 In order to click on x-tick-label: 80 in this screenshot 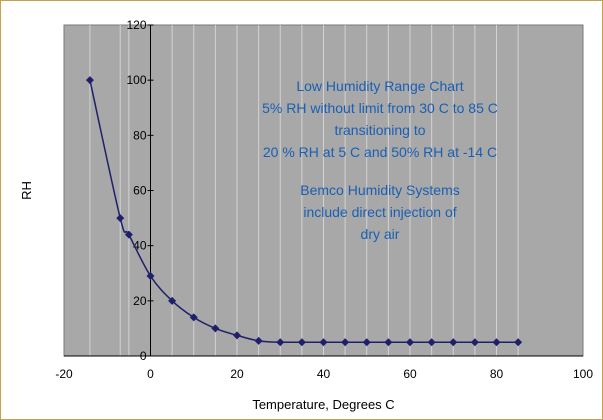, I will do `click(497, 374)`.